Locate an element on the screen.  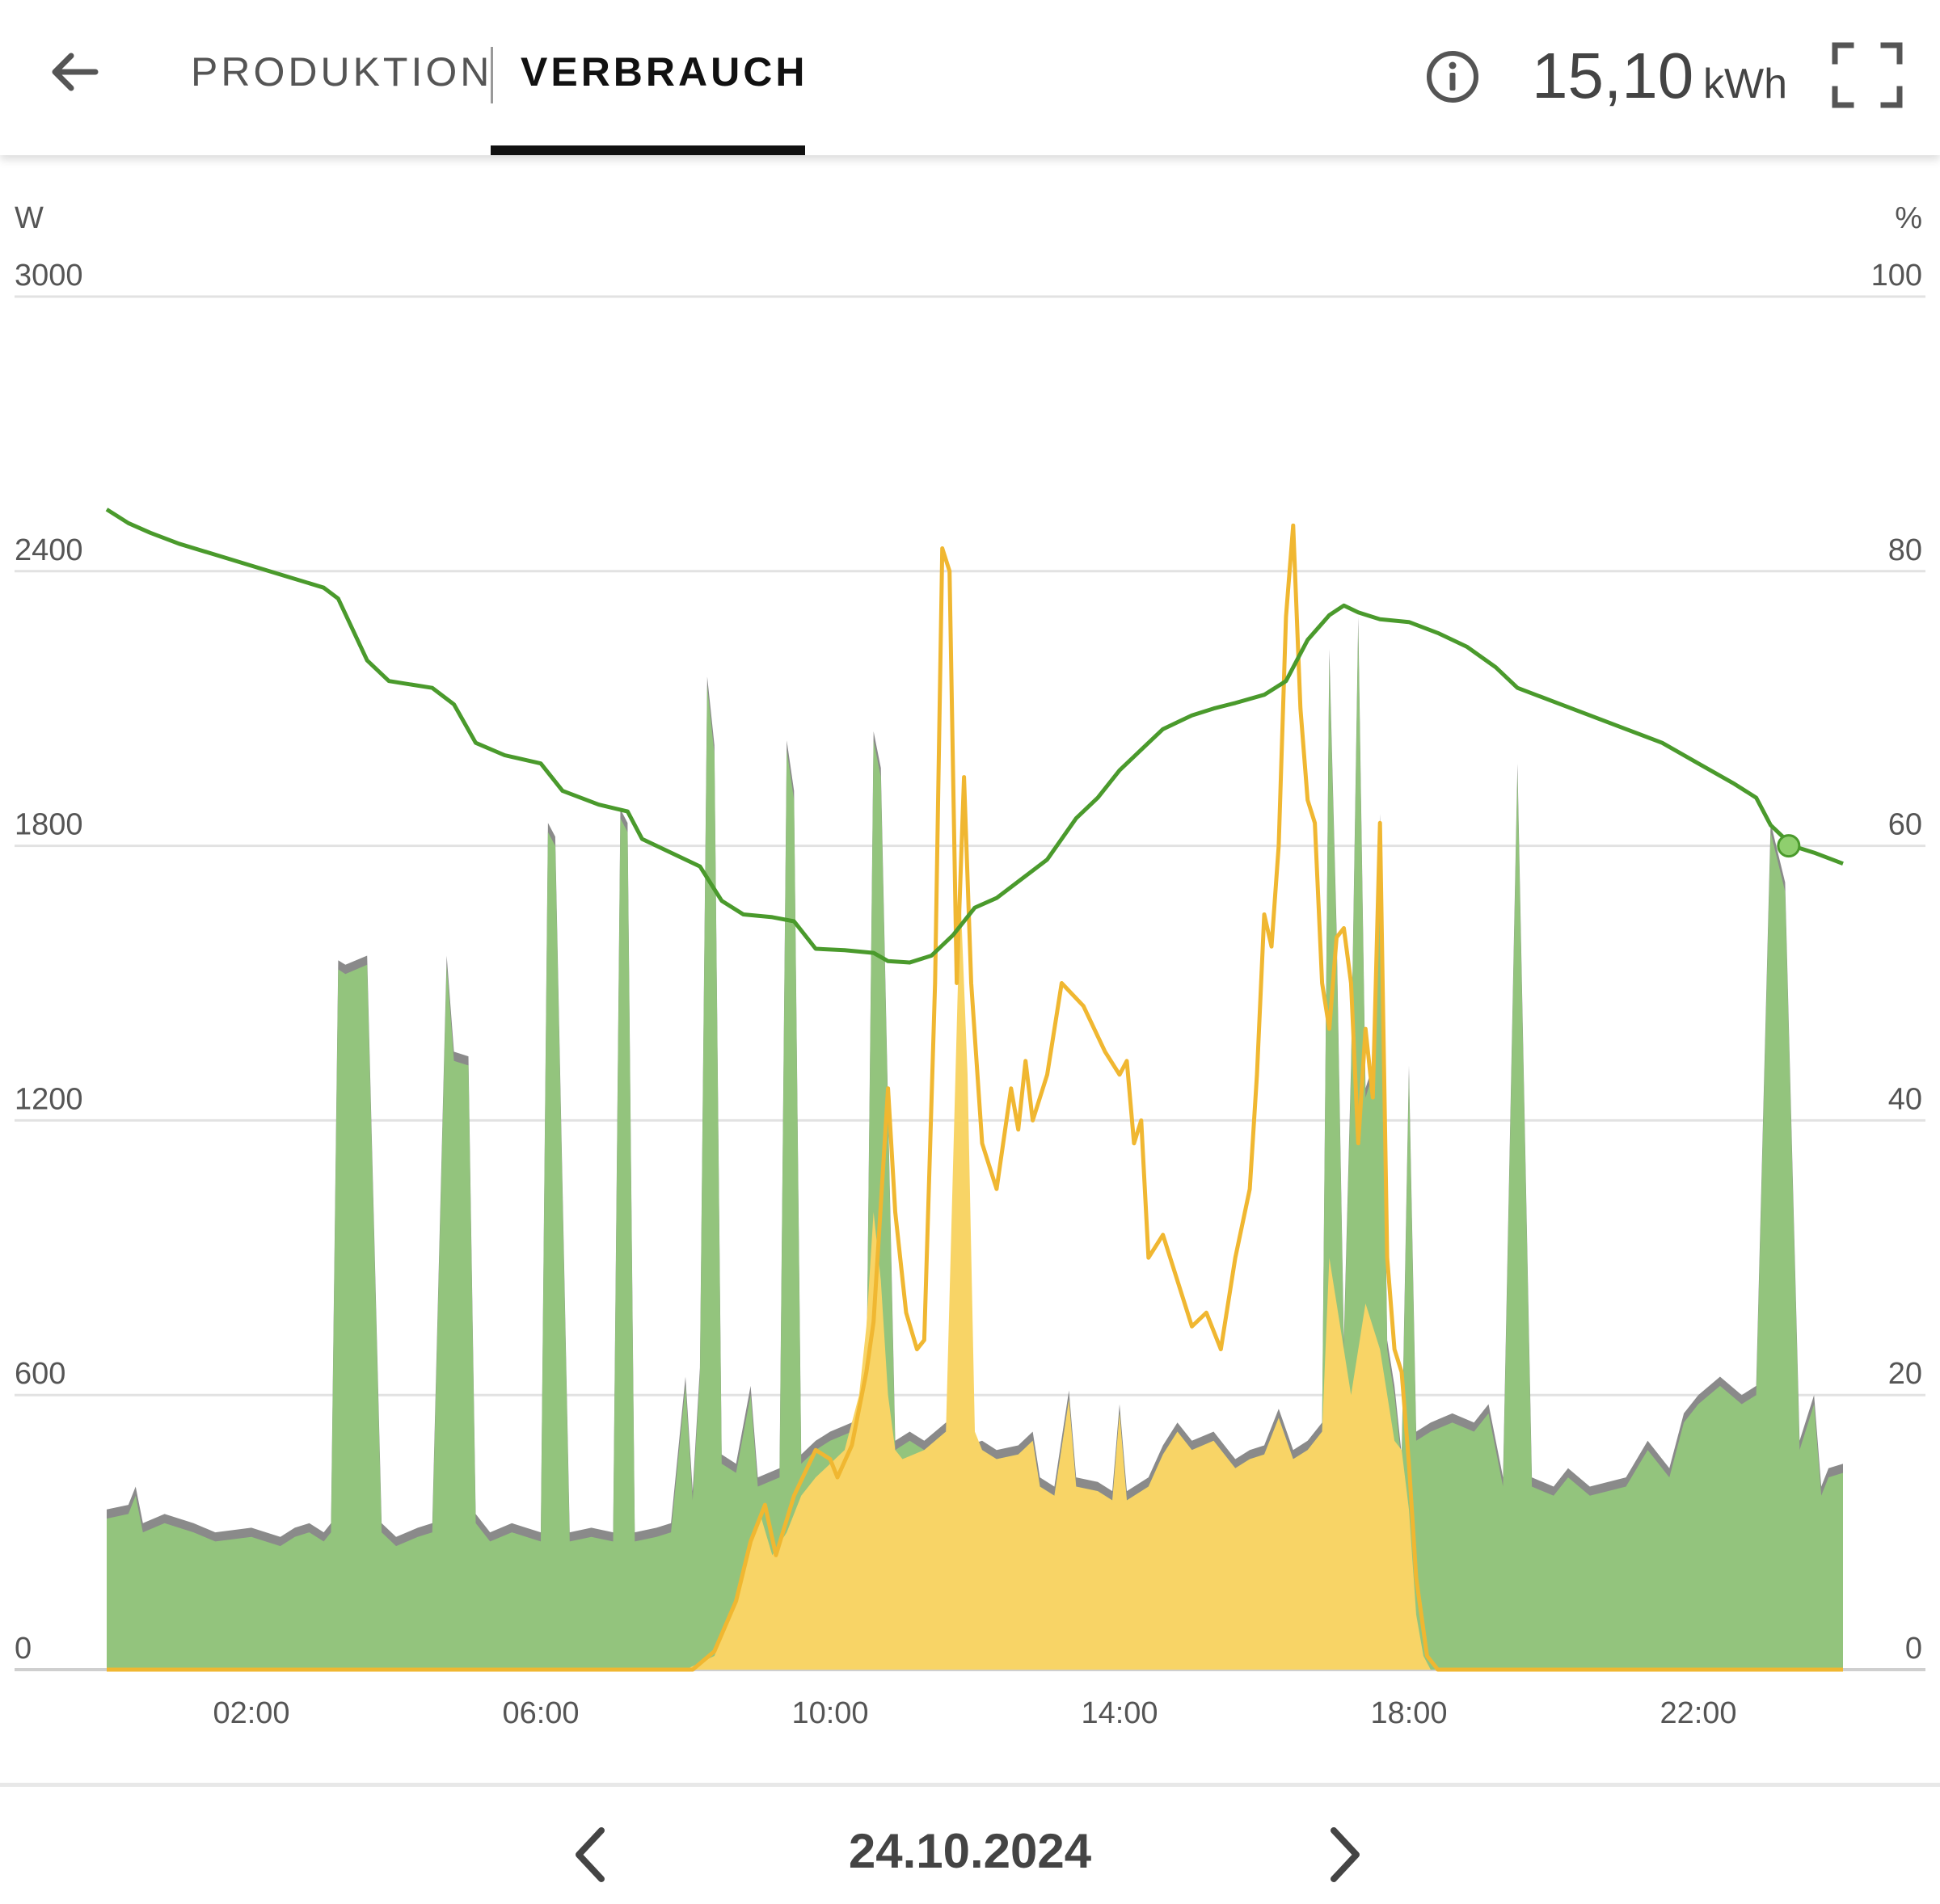
footer-divider is located at coordinates (970, 1785).